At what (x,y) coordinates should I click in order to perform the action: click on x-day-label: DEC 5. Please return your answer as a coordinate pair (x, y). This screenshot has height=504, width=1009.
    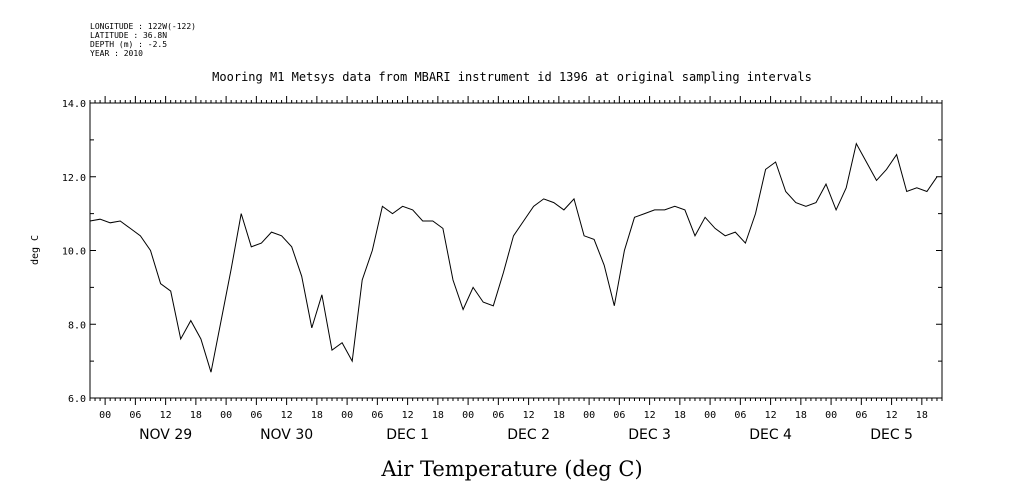
    Looking at the image, I should click on (891, 435).